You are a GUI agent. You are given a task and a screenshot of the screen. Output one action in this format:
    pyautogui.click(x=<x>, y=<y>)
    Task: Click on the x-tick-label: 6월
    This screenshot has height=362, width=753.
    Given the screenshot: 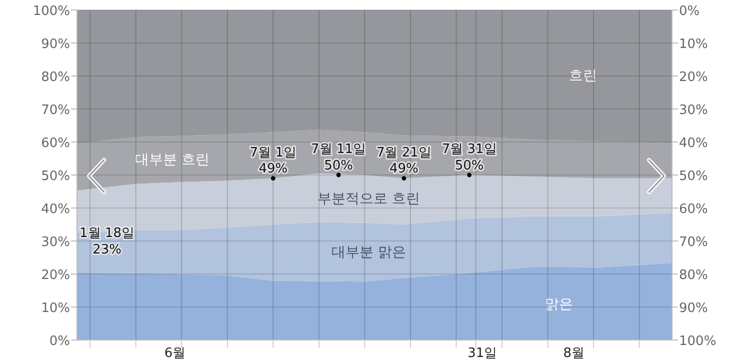 What is the action you would take?
    pyautogui.click(x=175, y=353)
    